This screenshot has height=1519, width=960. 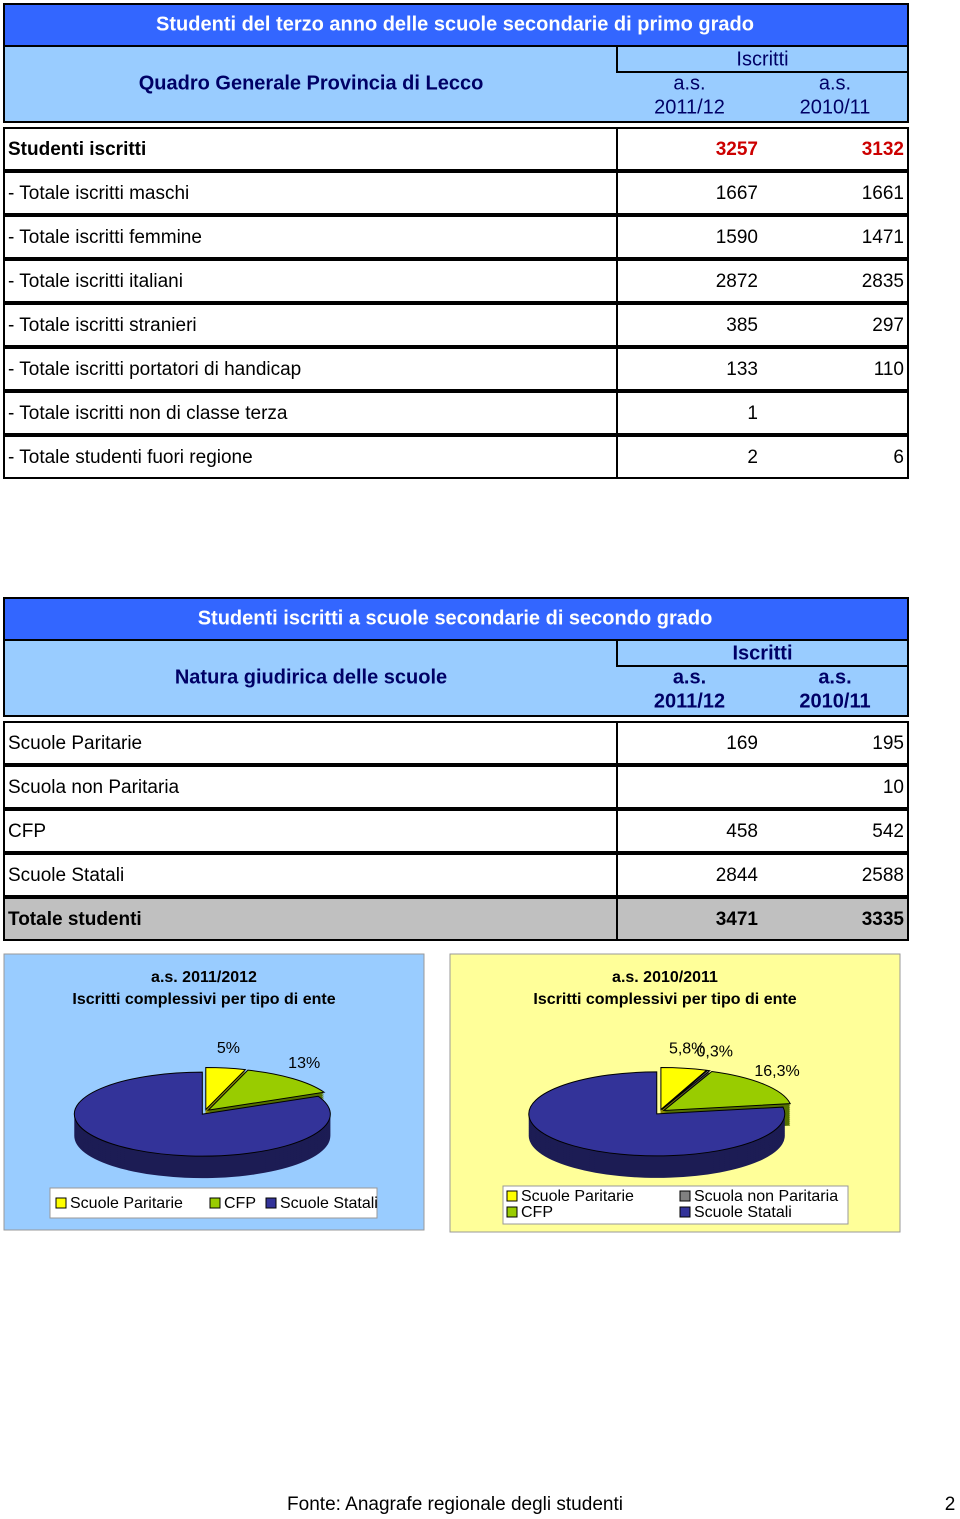 What do you see at coordinates (665, 977) in the screenshot?
I see `chart-title: a.s. 2010/2011` at bounding box center [665, 977].